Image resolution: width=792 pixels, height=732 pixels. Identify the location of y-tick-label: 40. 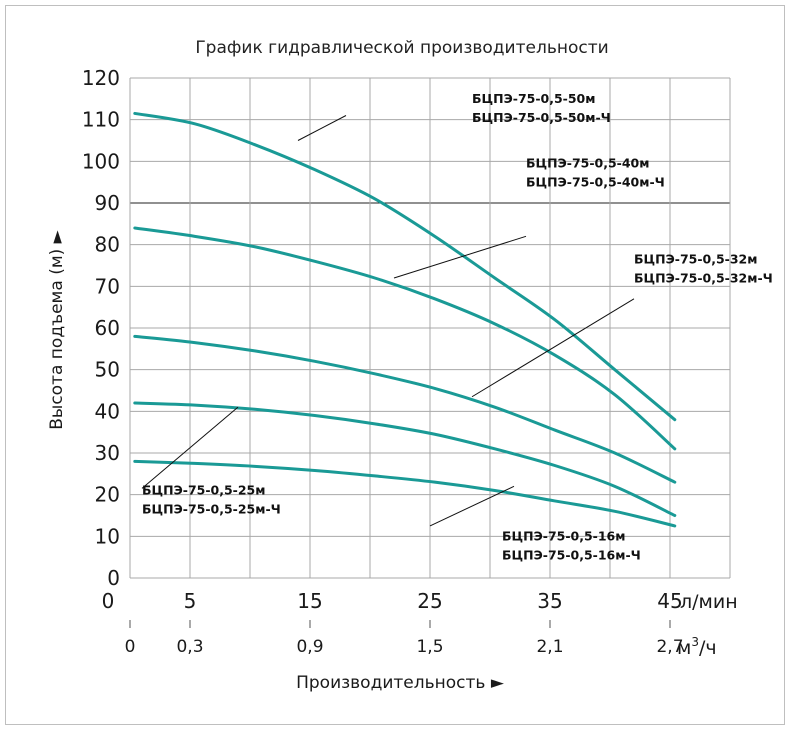
(107, 411).